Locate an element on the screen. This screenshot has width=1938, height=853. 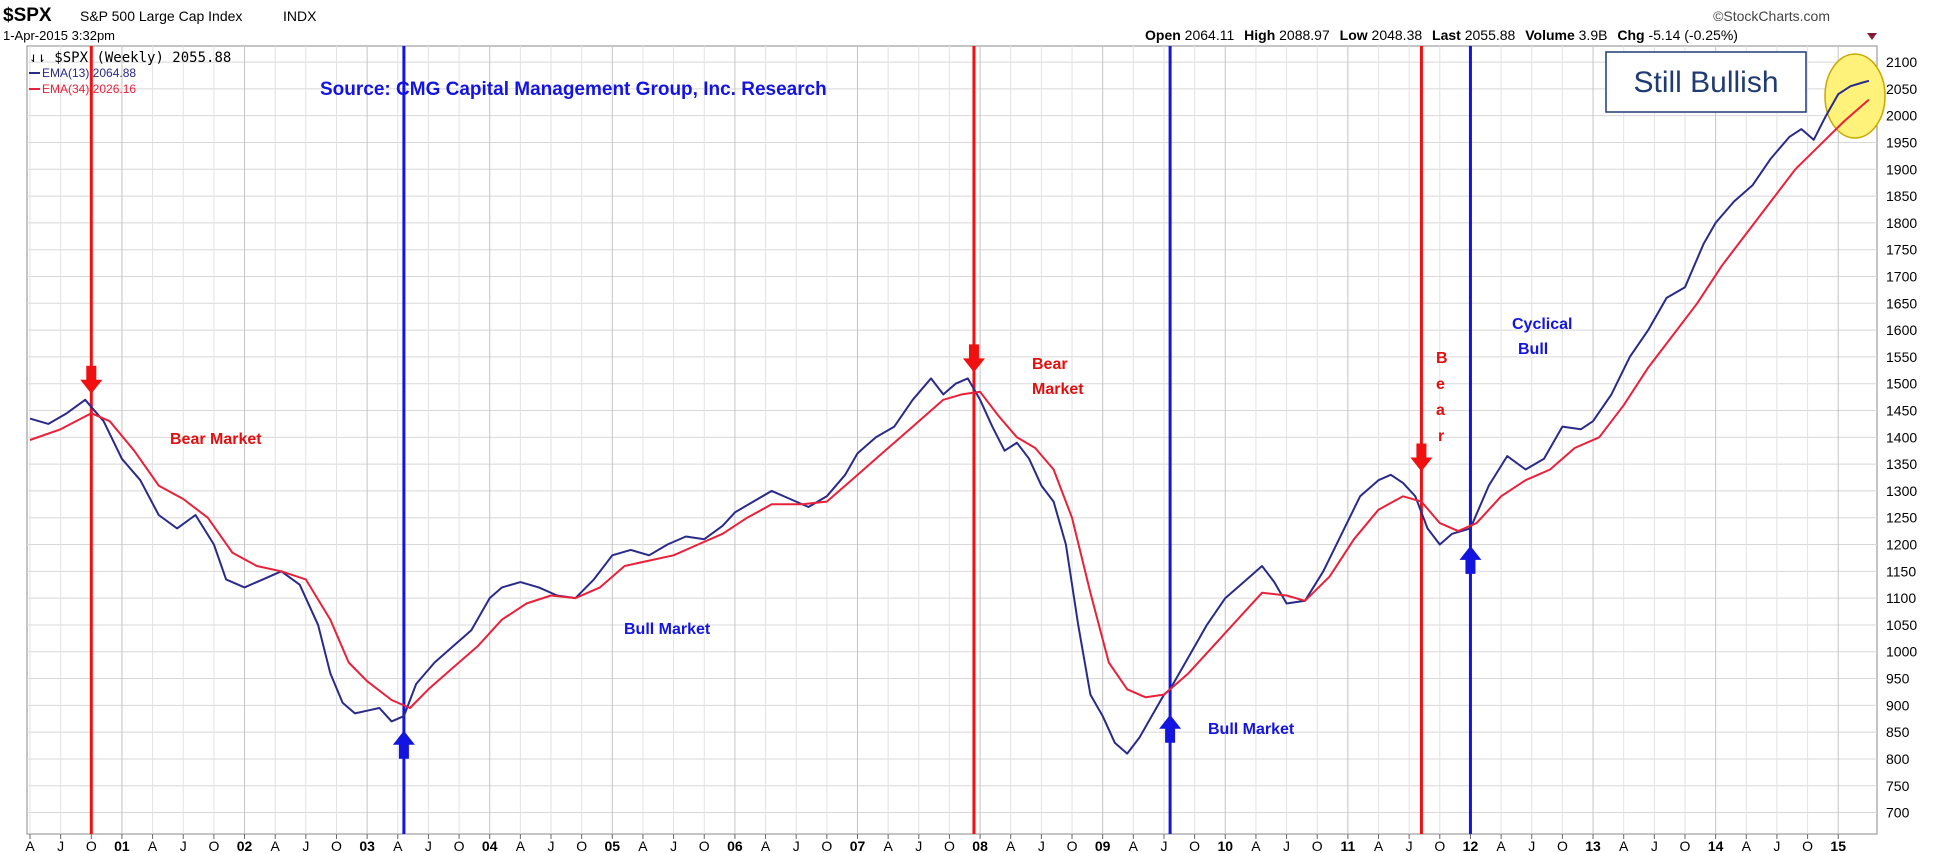
bull-market-label-2: Bull Market is located at coordinates (1251, 729).